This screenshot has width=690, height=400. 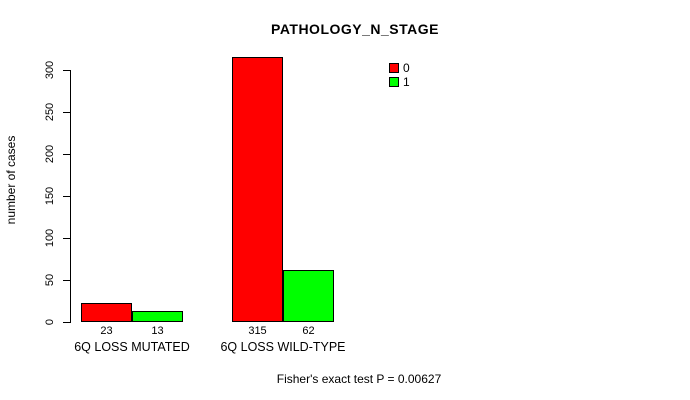 What do you see at coordinates (50, 154) in the screenshot?
I see `y-tick-label: 200` at bounding box center [50, 154].